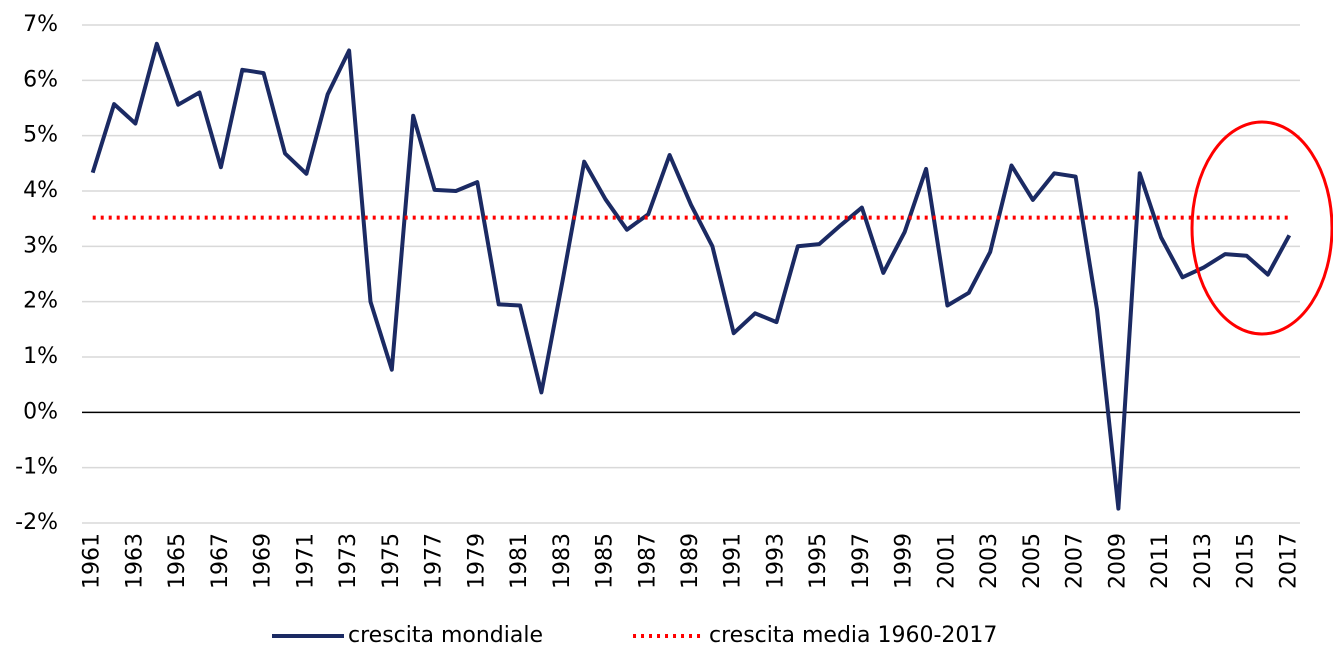 The image size is (1333, 658). Describe the element at coordinates (1075, 561) in the screenshot. I see `x-tick-label: 2007` at that location.